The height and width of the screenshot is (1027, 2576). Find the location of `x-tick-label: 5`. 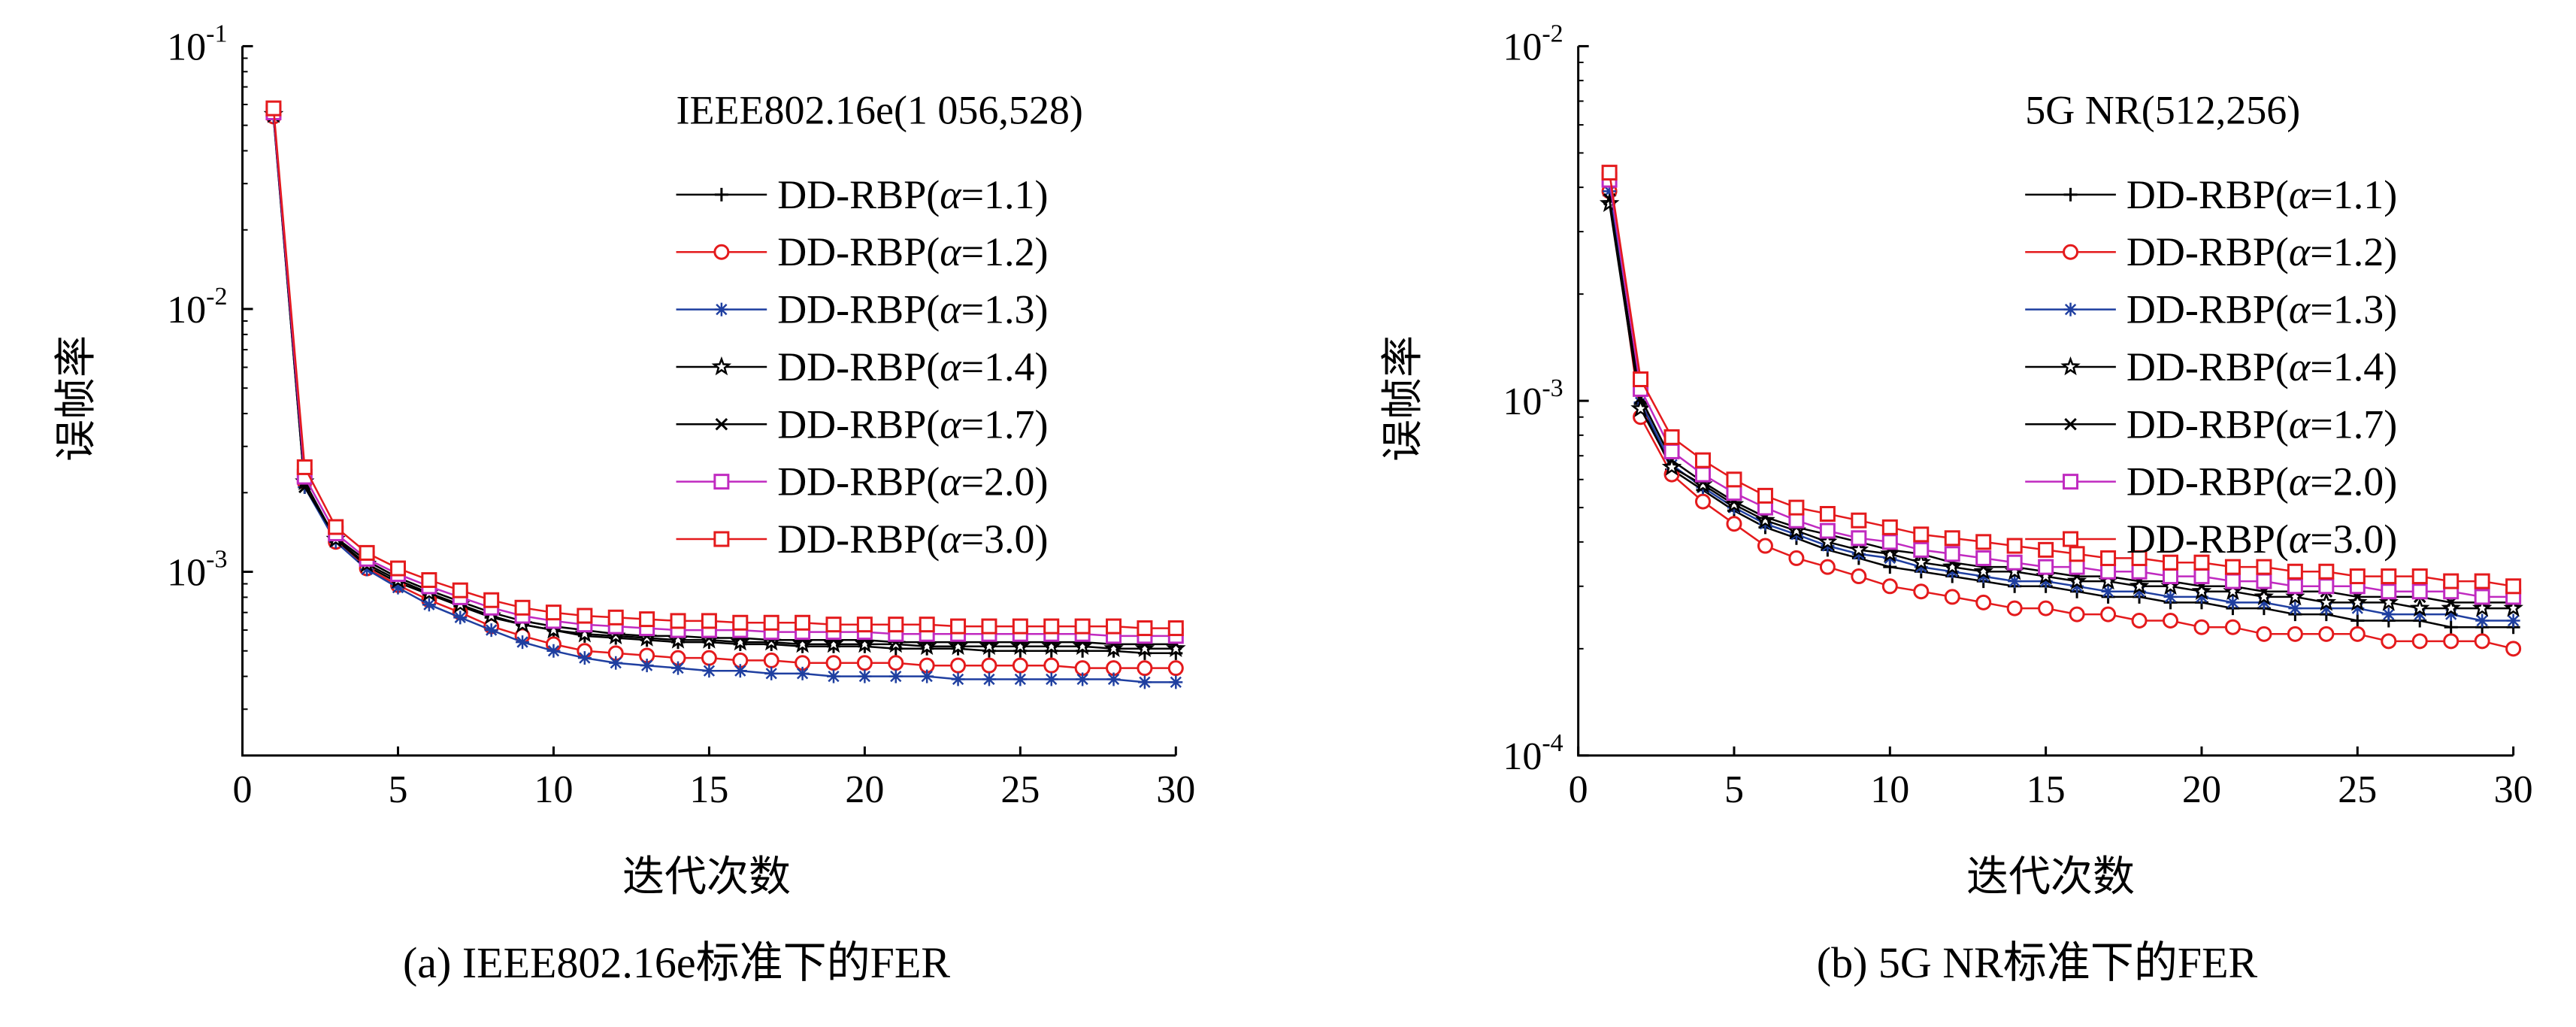

x-tick-label: 5 is located at coordinates (1734, 789).